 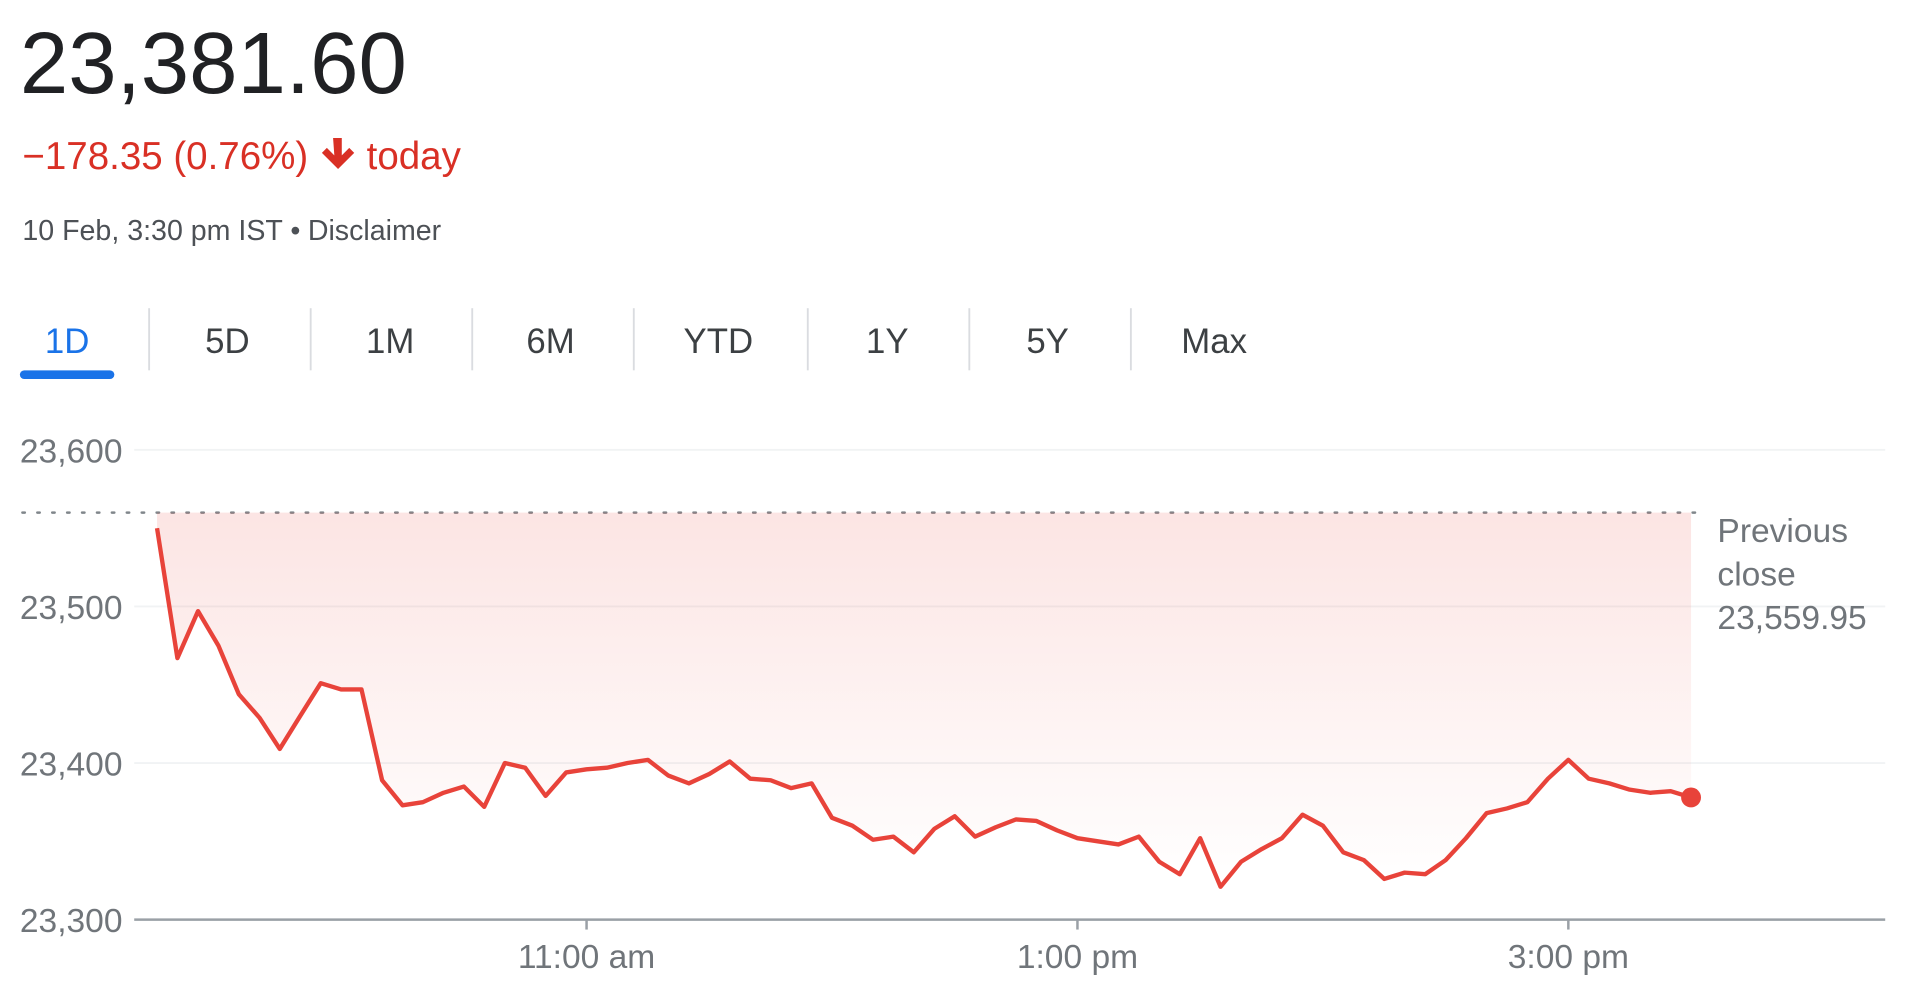 What do you see at coordinates (719, 342) in the screenshot?
I see `range-tab: YTD` at bounding box center [719, 342].